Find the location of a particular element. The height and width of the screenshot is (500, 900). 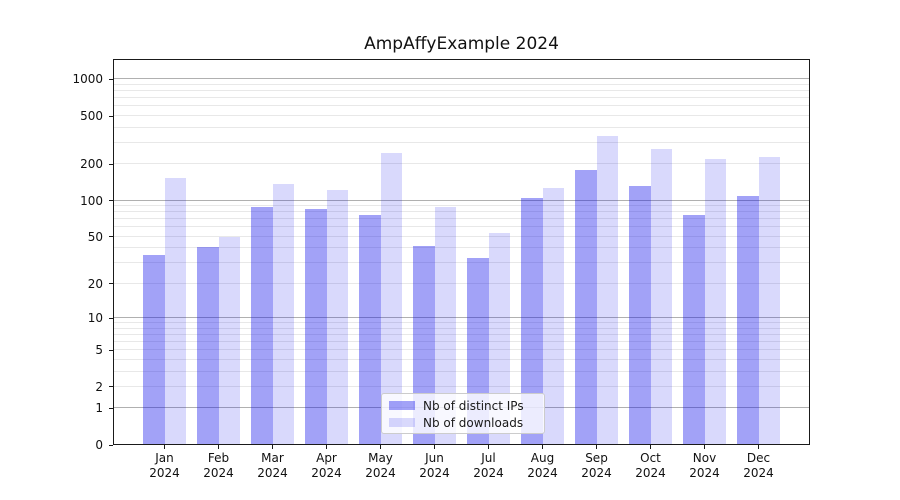

x-tick-year-sep: 2024 is located at coordinates (596, 473).